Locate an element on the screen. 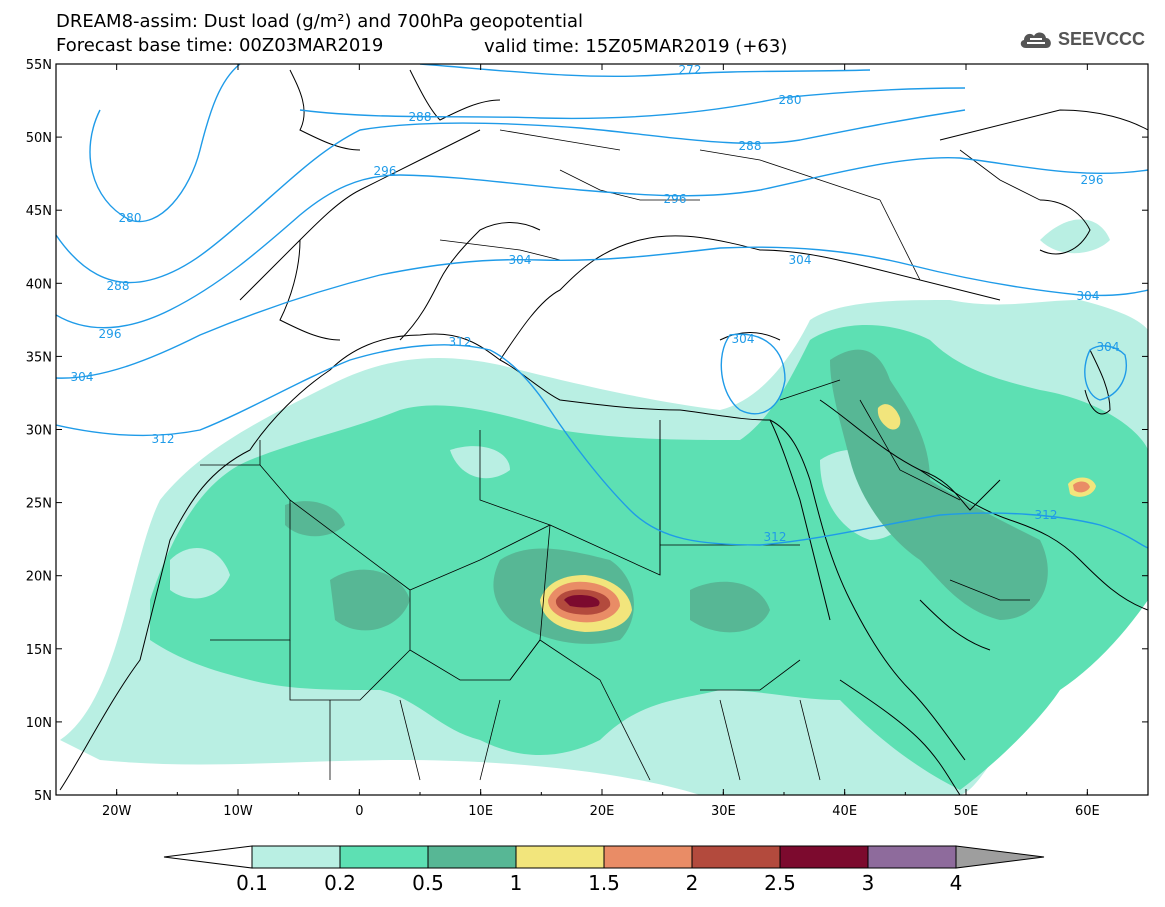  lon-tick-label: 0 is located at coordinates (359, 811).